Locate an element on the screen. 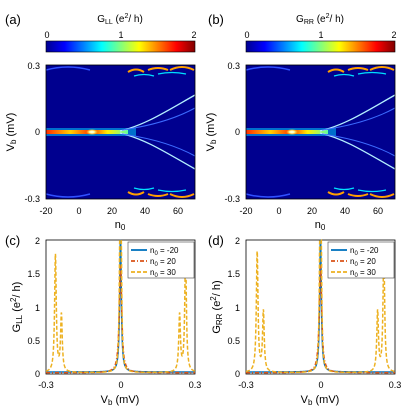 The image size is (415, 413). xtick-c-2: 0.3 is located at coordinates (195, 385).